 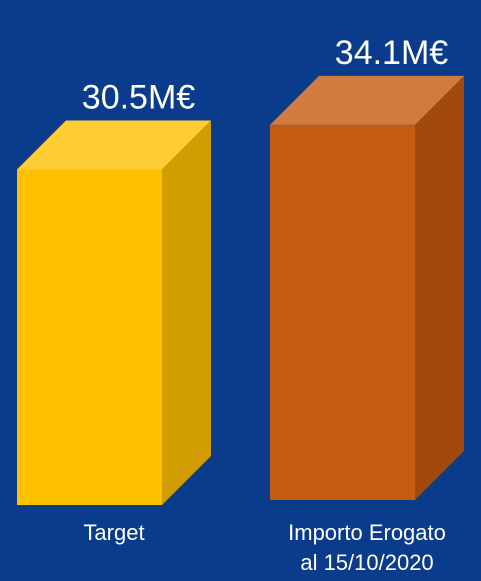 What do you see at coordinates (367, 547) in the screenshot?
I see `category-label: Importo Erogato al 15/10/2020` at bounding box center [367, 547].